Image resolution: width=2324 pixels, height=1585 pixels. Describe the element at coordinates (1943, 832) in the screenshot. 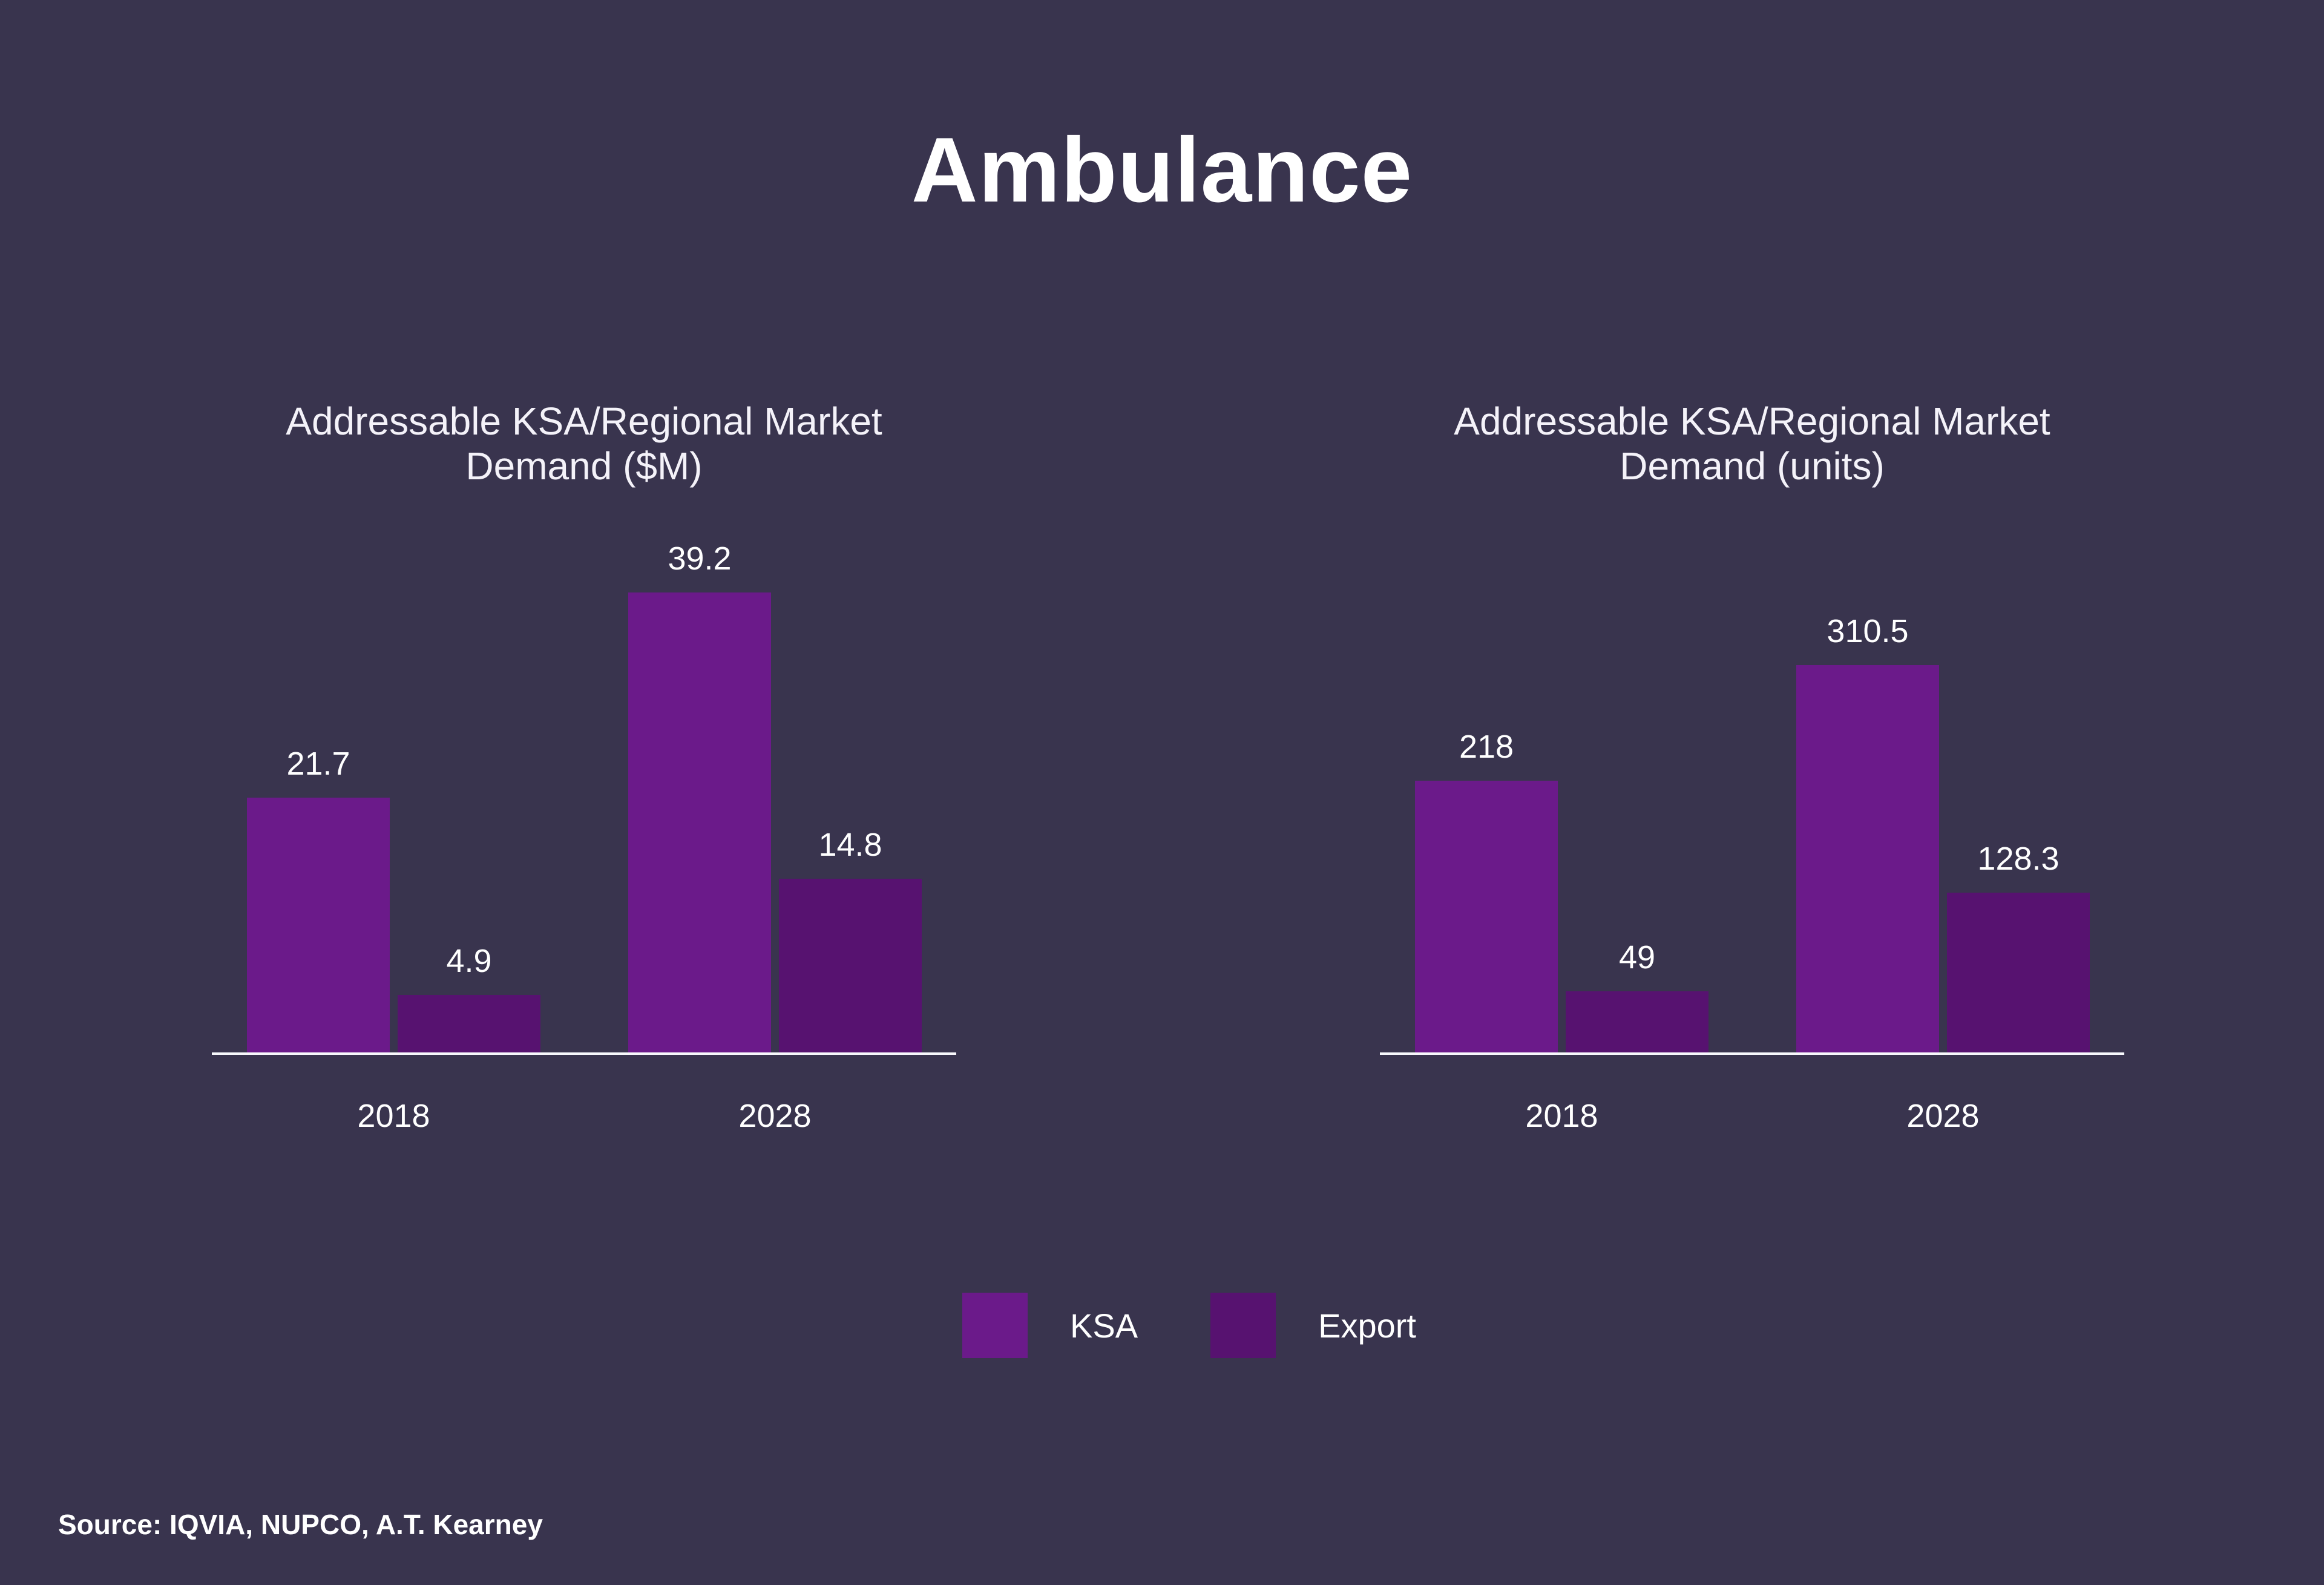

I see `bar-group-2028: 310.5 128.3` at that location.